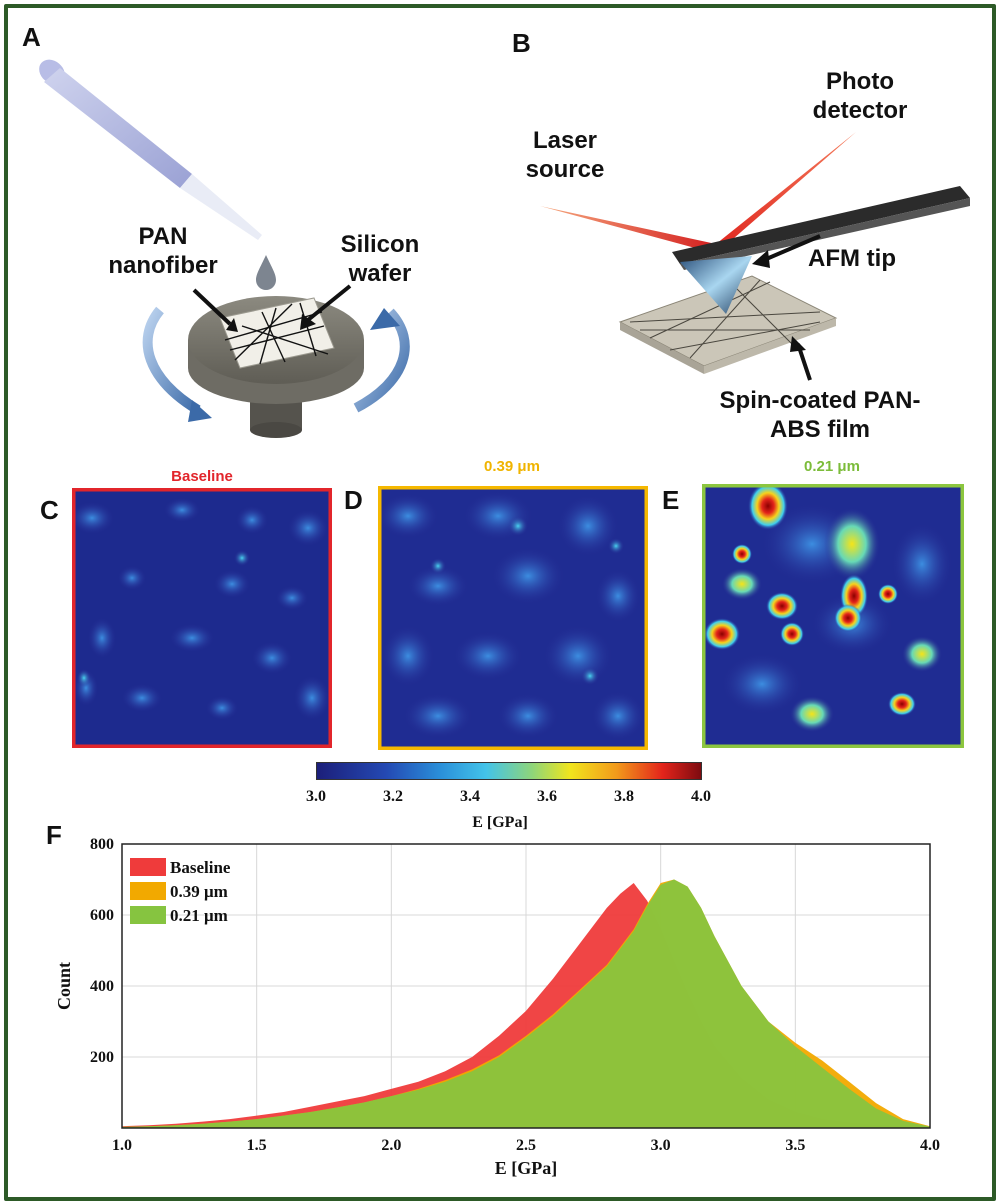  I want to click on colorbar-tick: 3.4, so click(470, 796).